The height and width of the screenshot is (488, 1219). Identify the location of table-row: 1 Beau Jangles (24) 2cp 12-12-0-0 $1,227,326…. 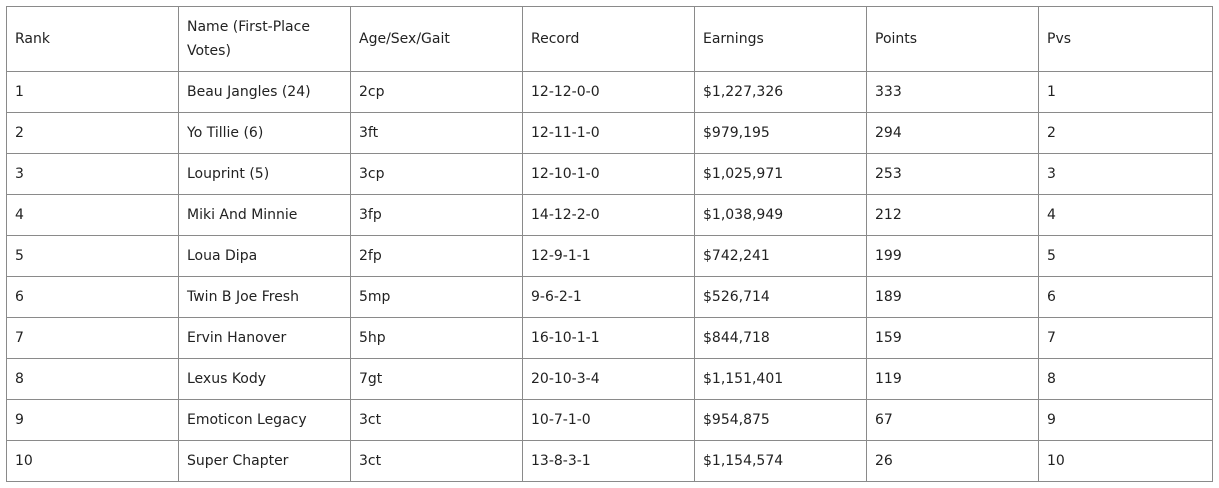
(609, 92).